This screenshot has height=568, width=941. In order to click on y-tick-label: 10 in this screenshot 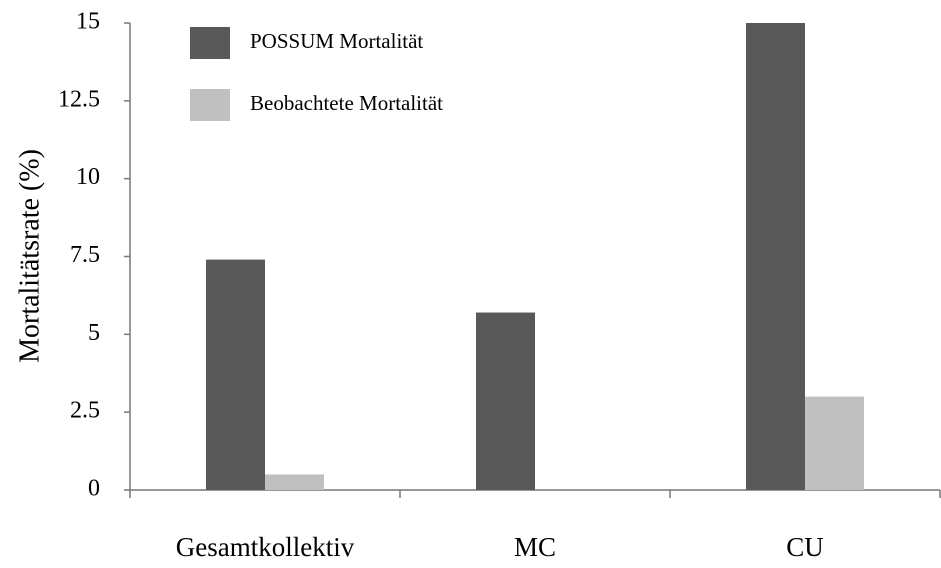, I will do `click(88, 177)`.